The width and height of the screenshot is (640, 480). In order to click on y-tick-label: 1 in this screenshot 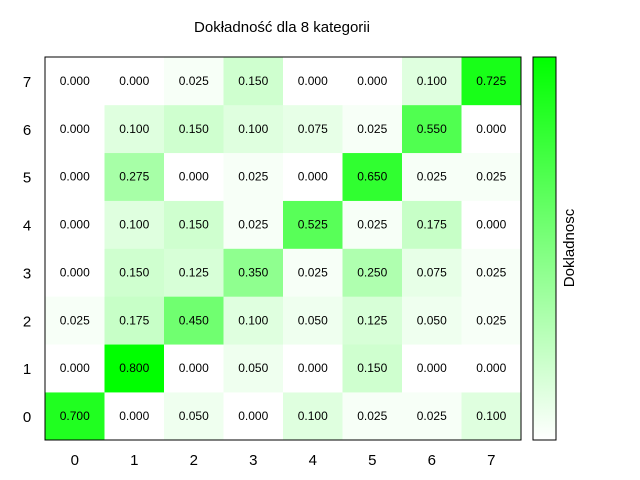, I will do `click(27, 369)`.